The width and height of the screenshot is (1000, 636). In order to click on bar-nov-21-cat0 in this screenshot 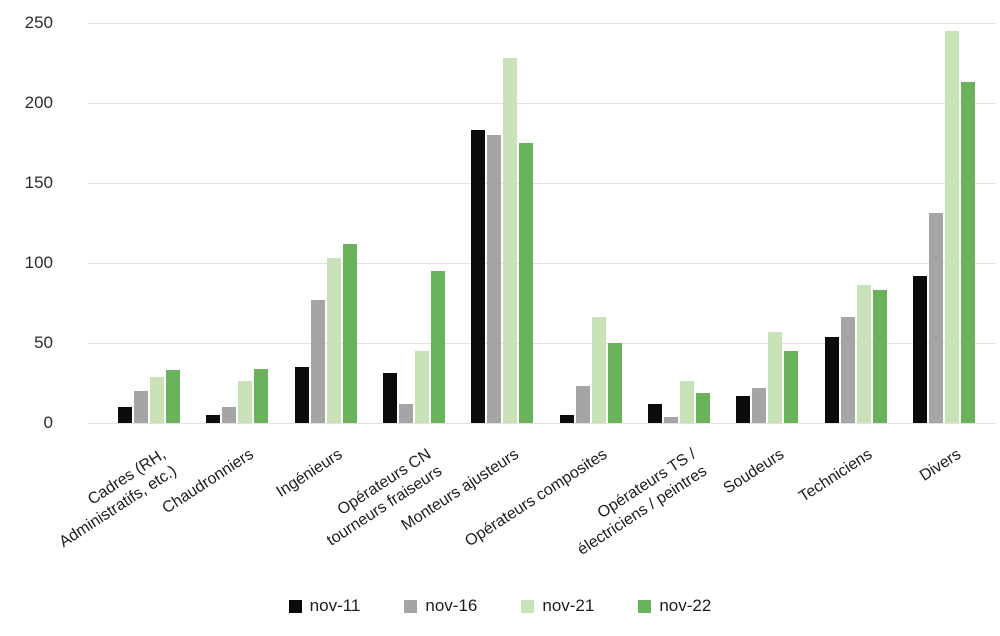, I will do `click(157, 400)`.